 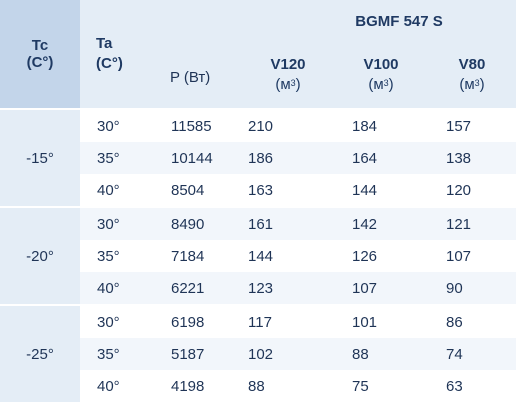 I want to click on power-cell: 11585, so click(x=202, y=125).